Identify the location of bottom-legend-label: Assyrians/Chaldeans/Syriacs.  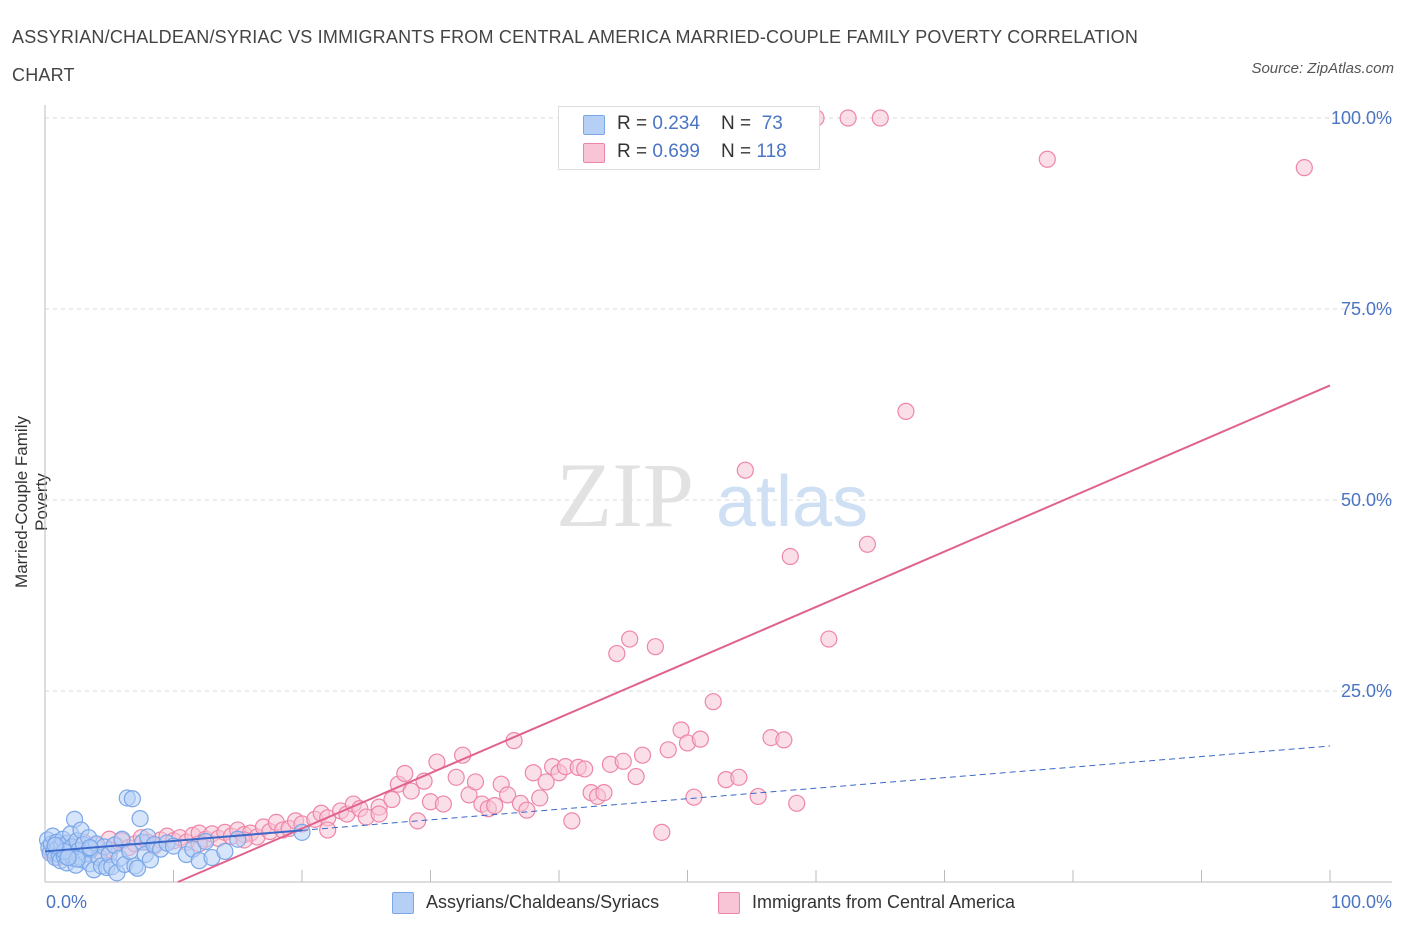
(543, 902).